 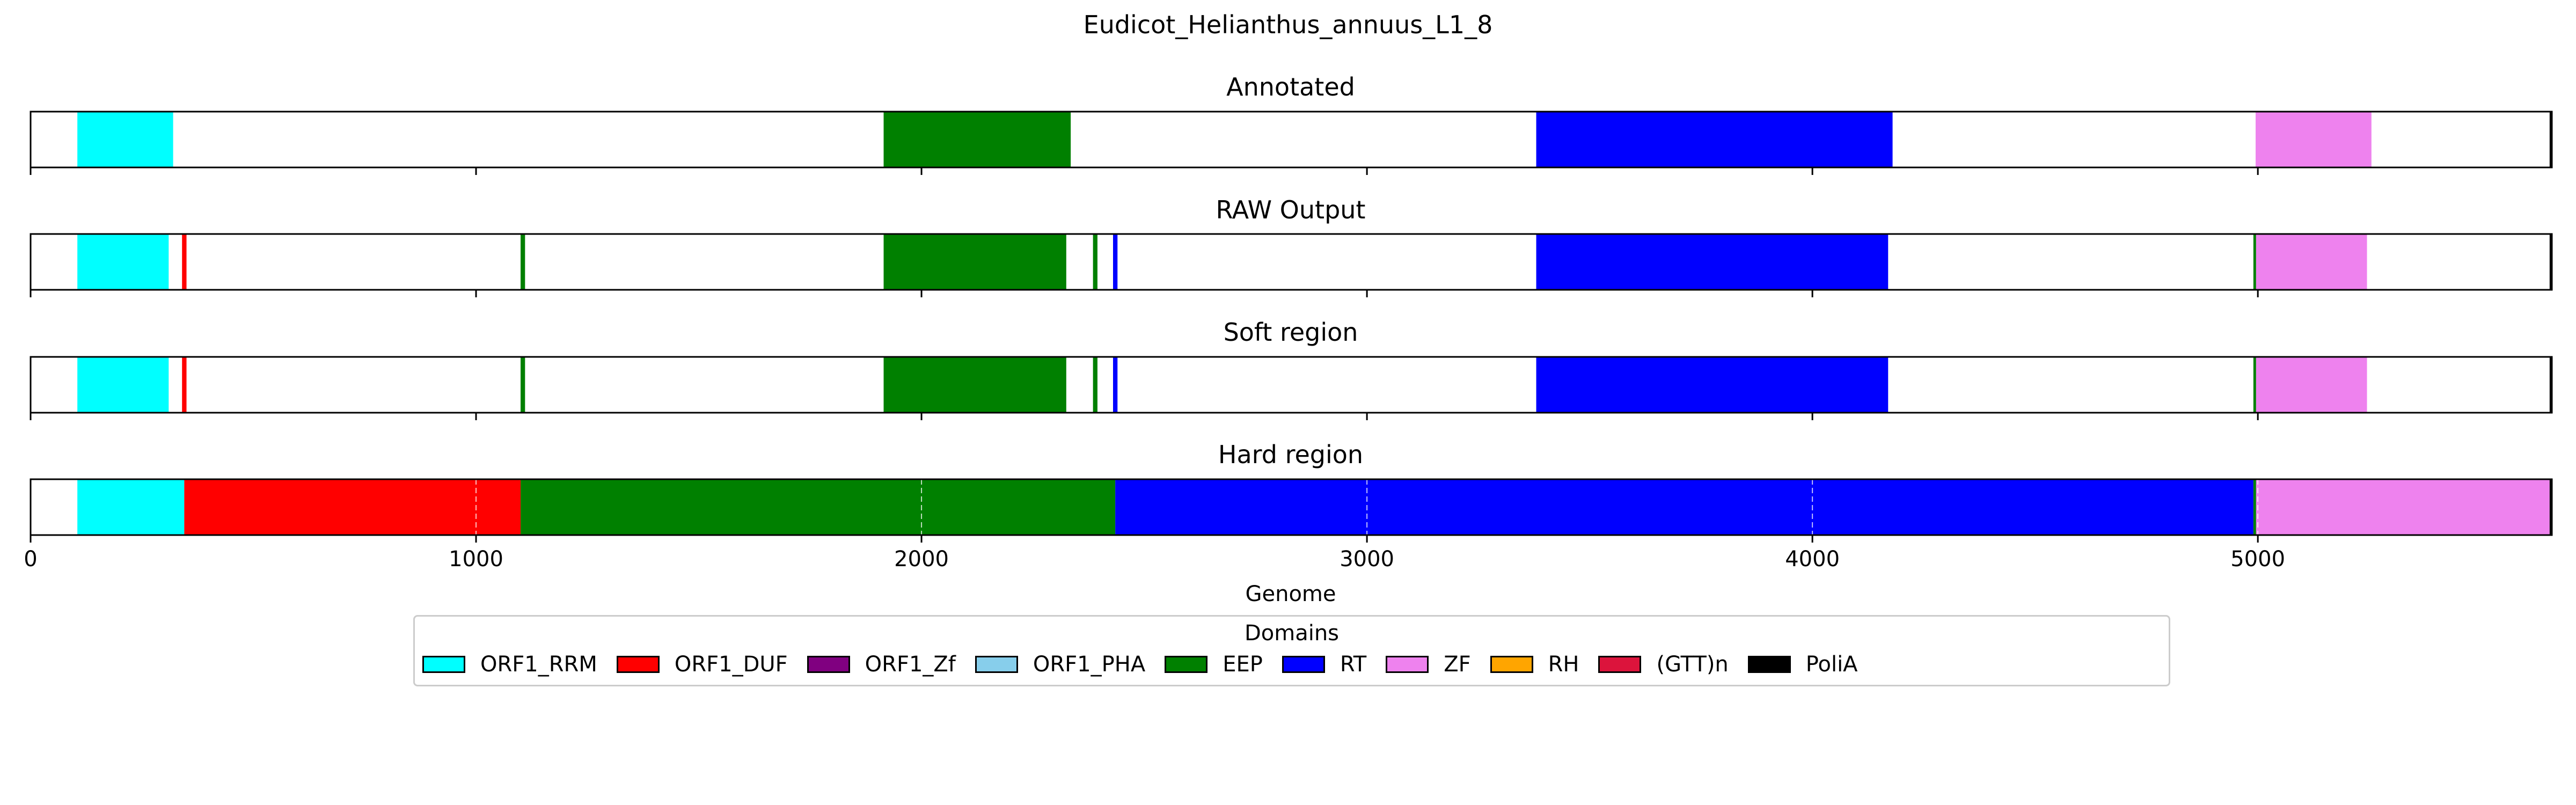 What do you see at coordinates (1243, 664) in the screenshot?
I see `legend-label: EEP` at bounding box center [1243, 664].